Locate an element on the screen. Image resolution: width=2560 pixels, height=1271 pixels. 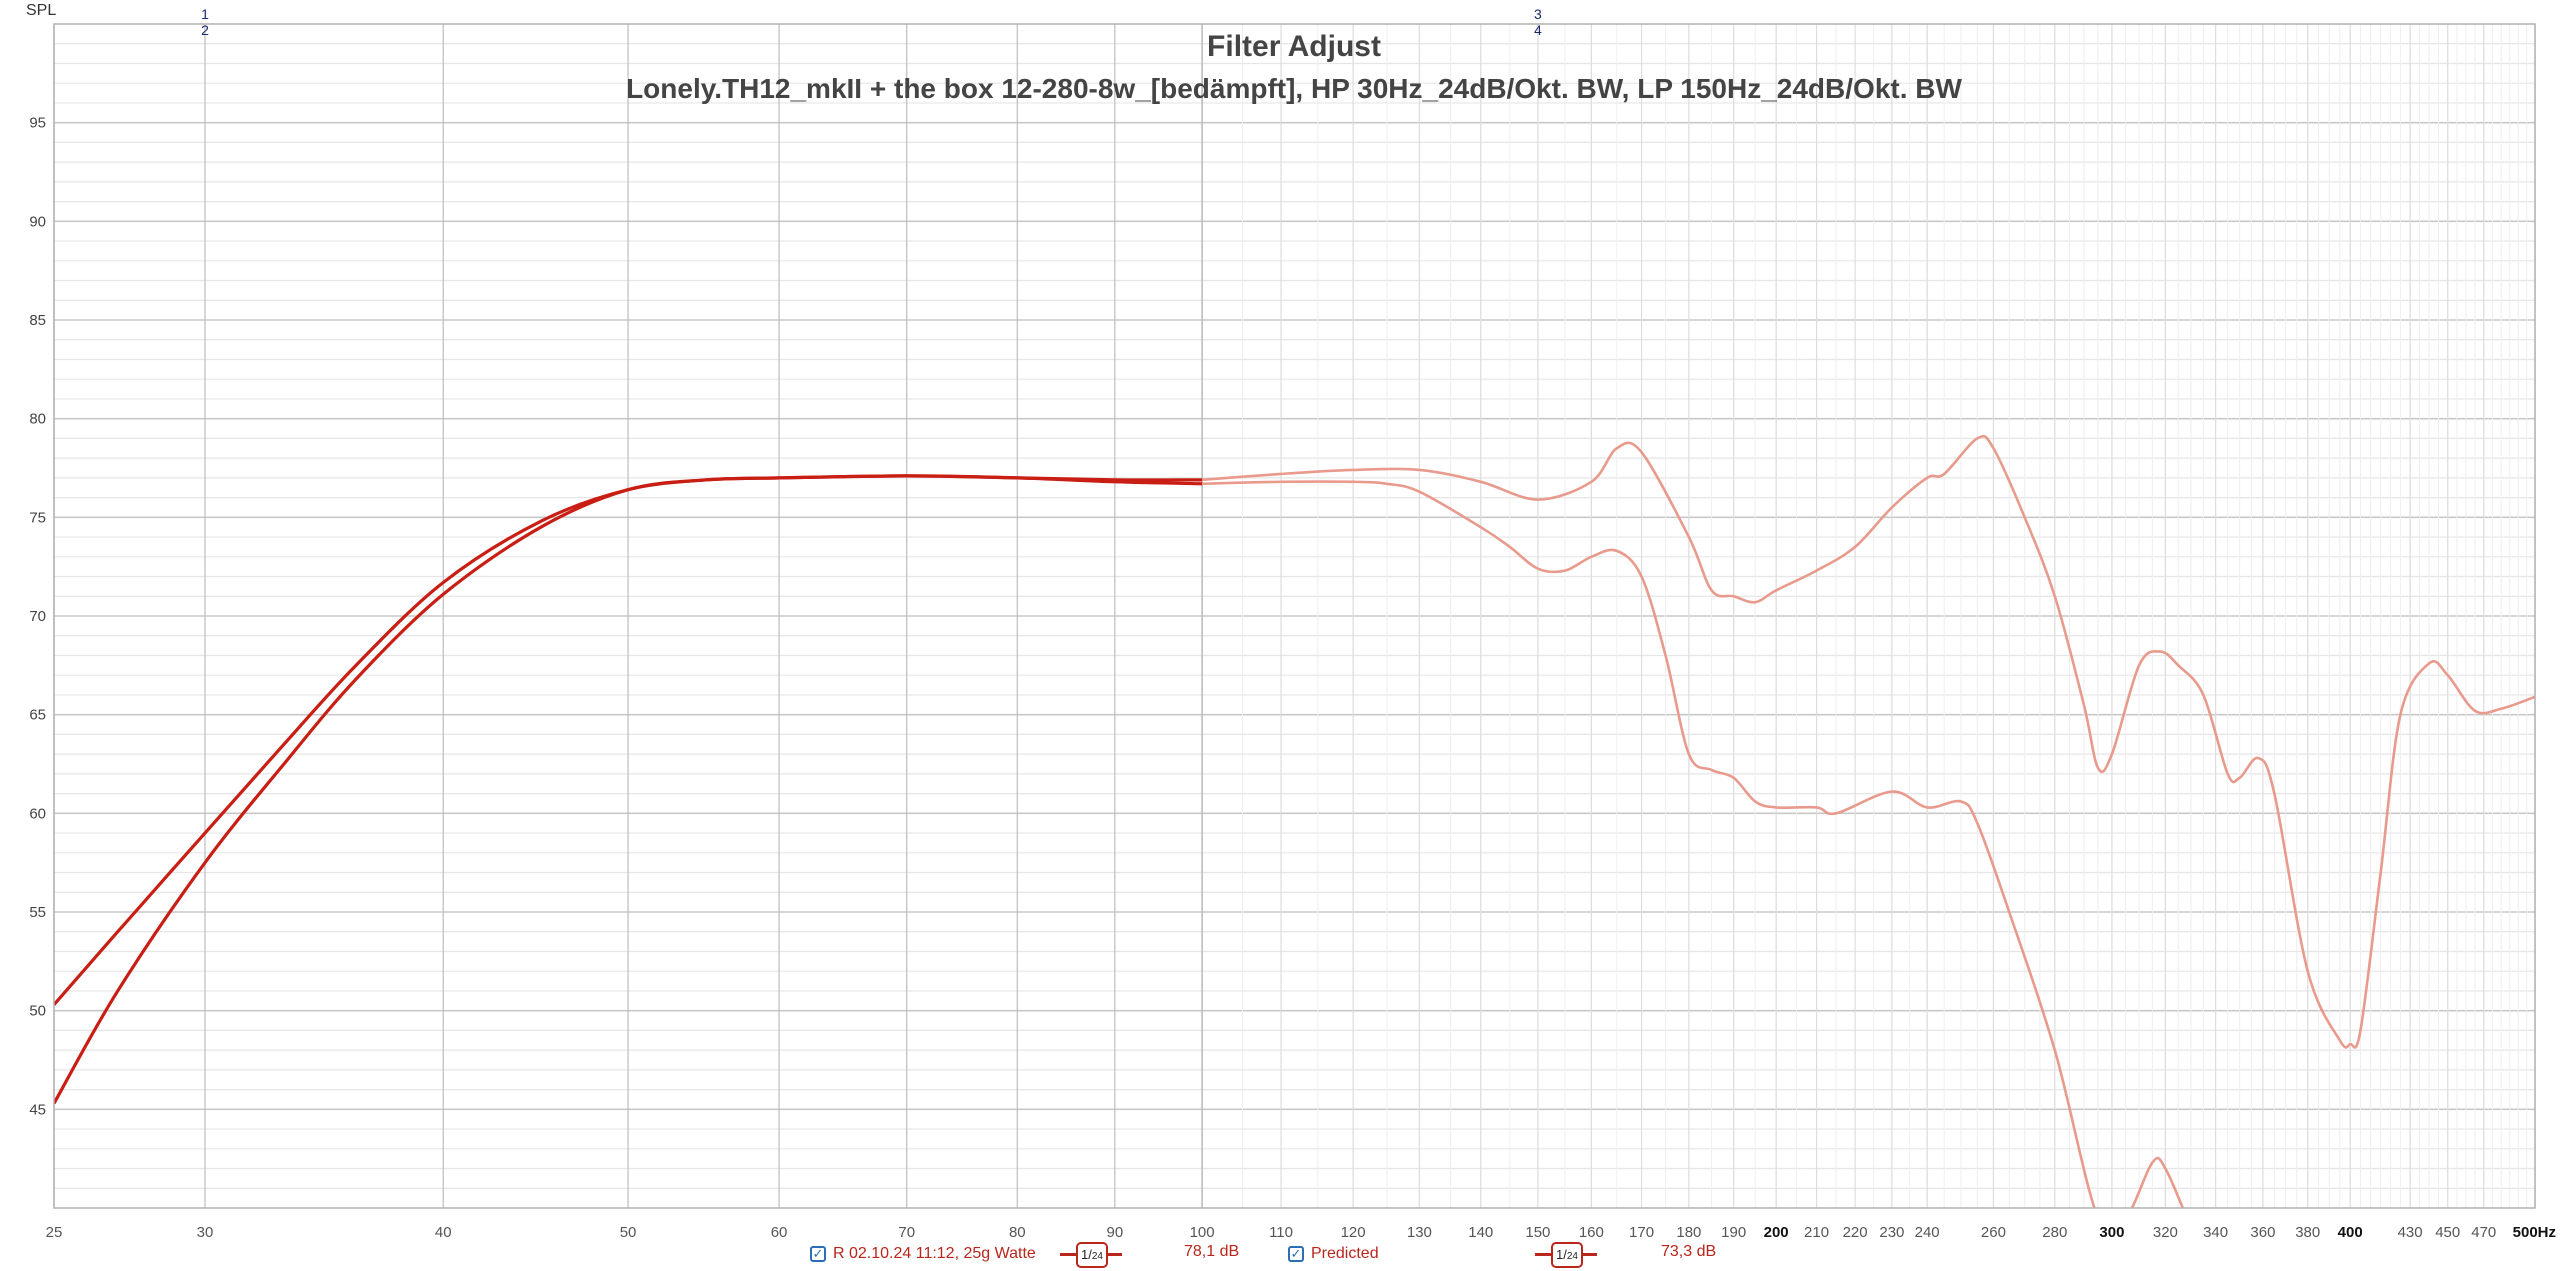
y-tick-label: 75 is located at coordinates (37, 517).